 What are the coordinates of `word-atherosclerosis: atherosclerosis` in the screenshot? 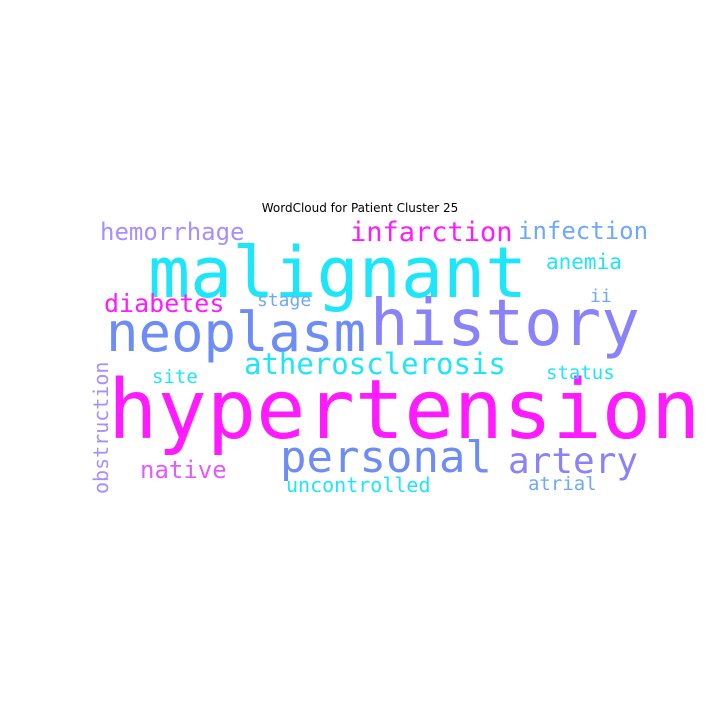 It's located at (375, 364).